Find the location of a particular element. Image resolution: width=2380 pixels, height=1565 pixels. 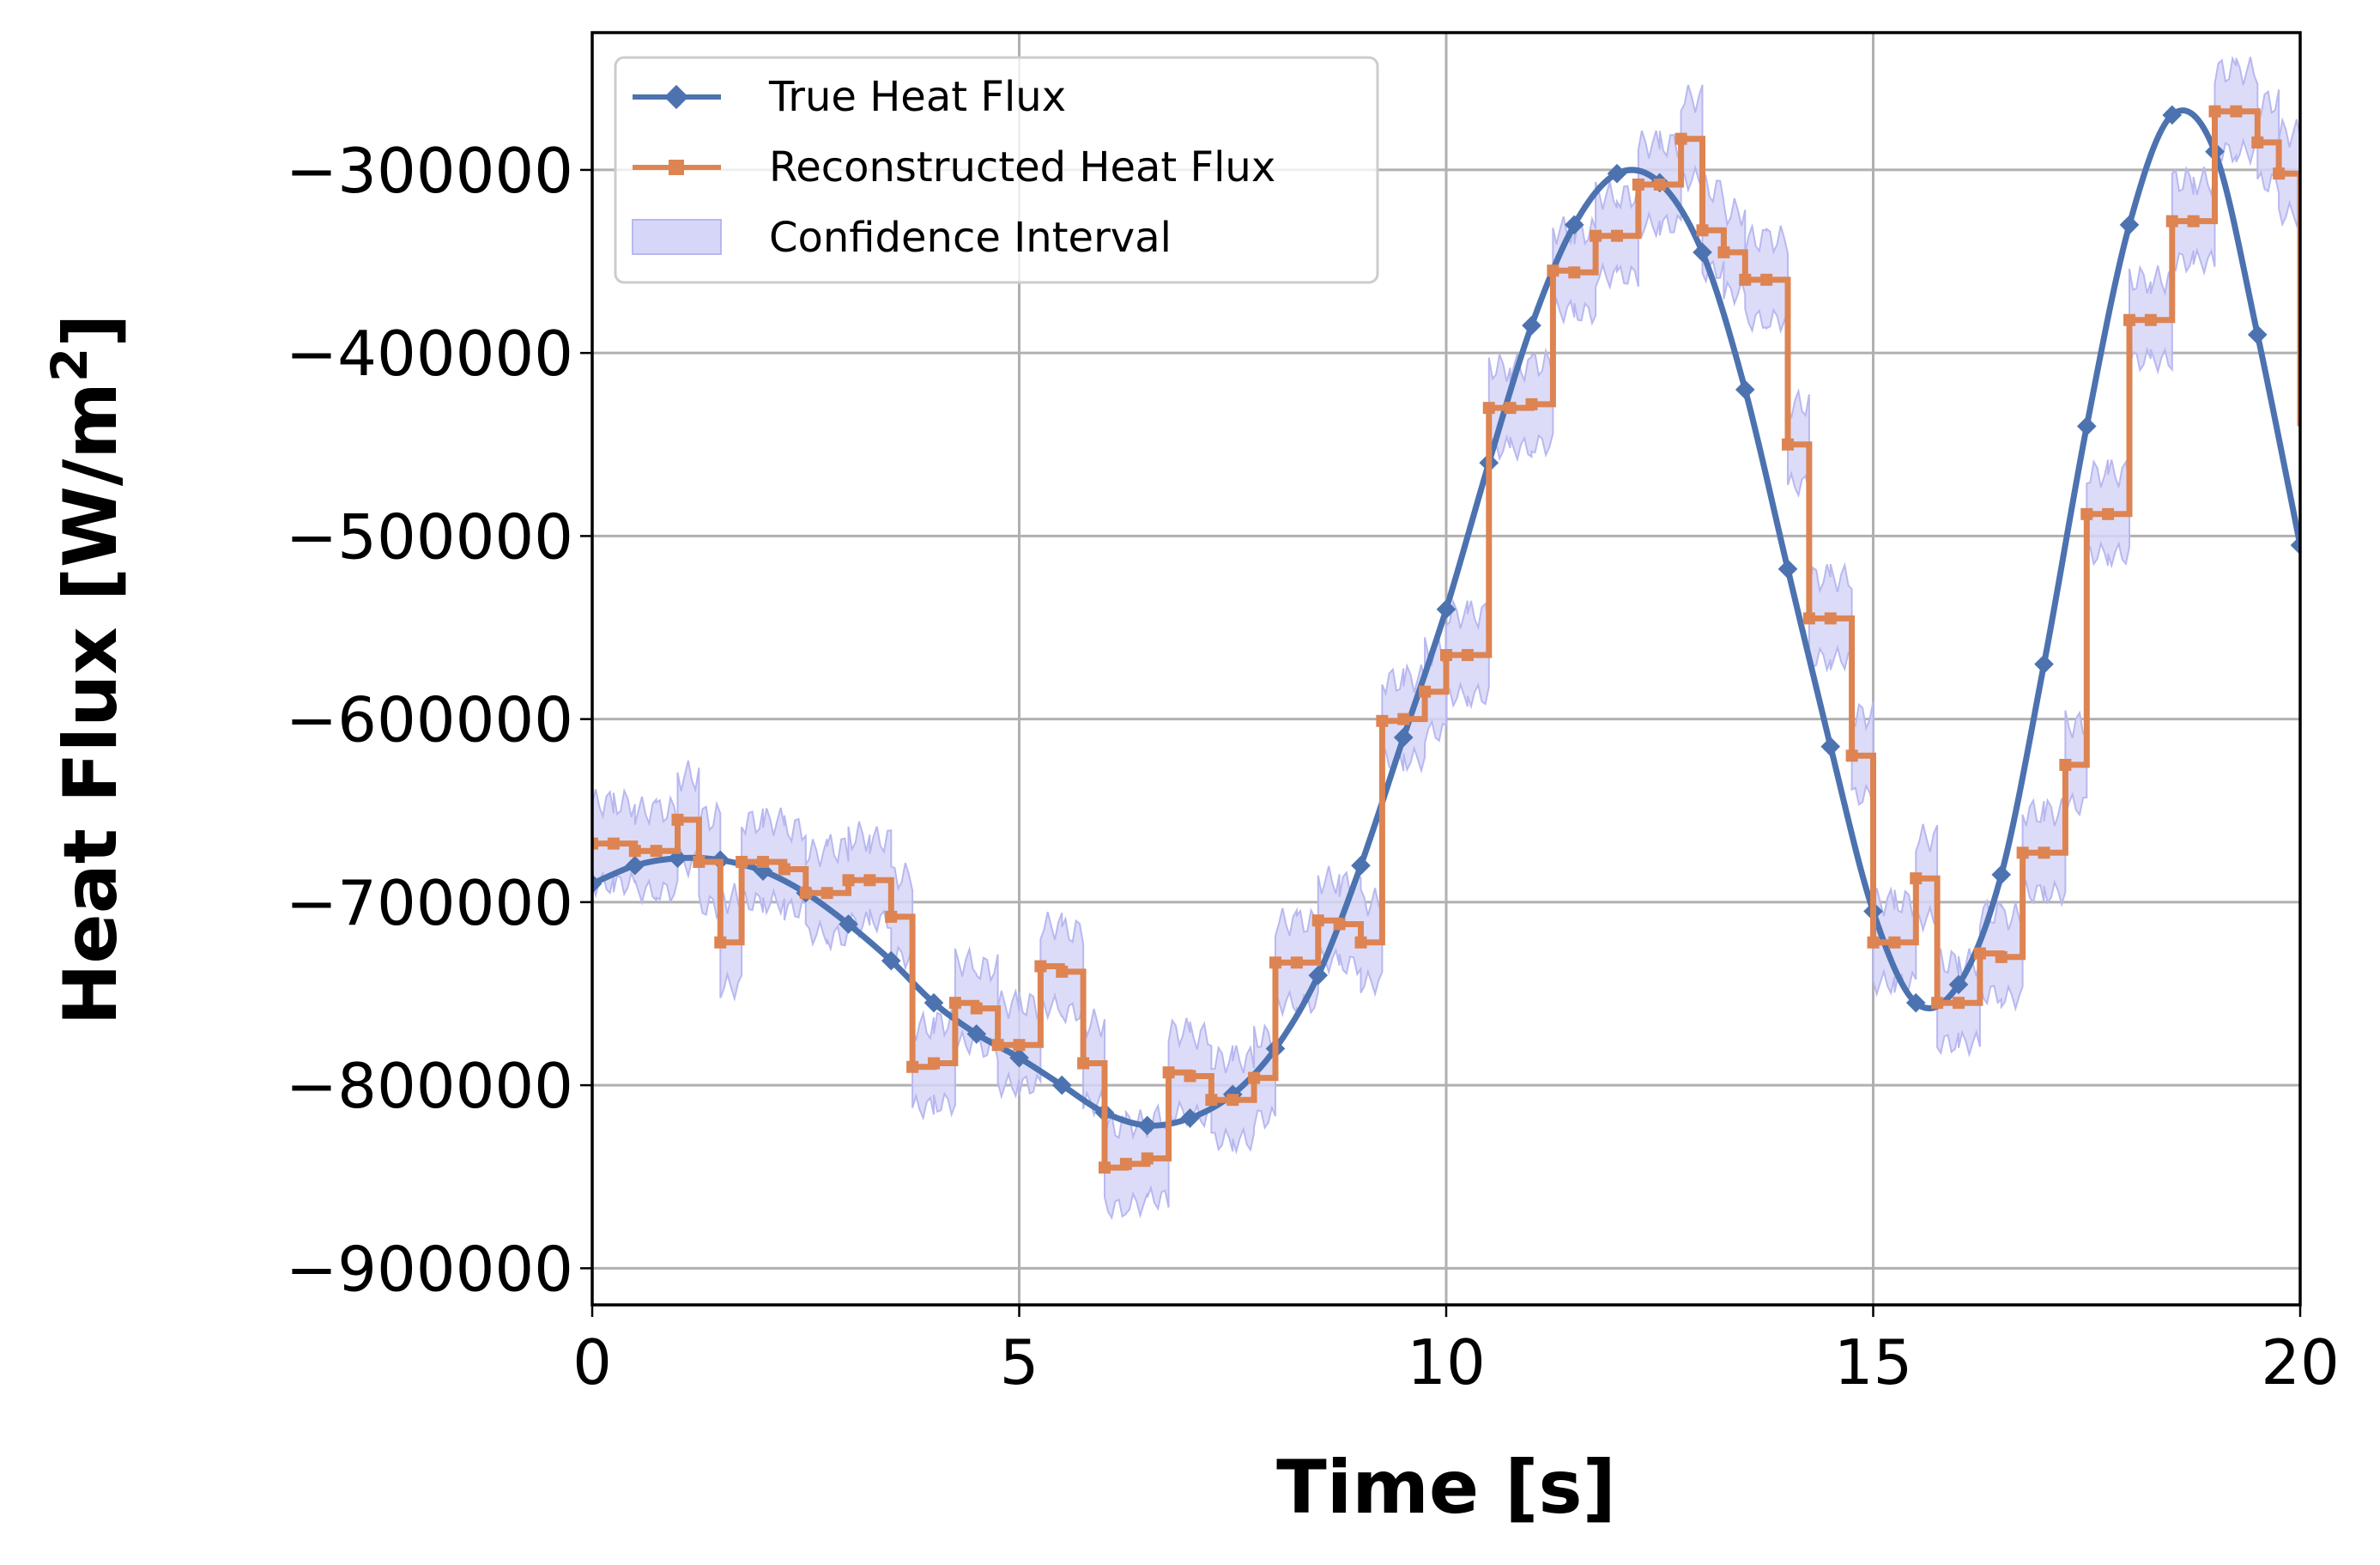

legend-true-label: True Heat Flux is located at coordinates (917, 97).